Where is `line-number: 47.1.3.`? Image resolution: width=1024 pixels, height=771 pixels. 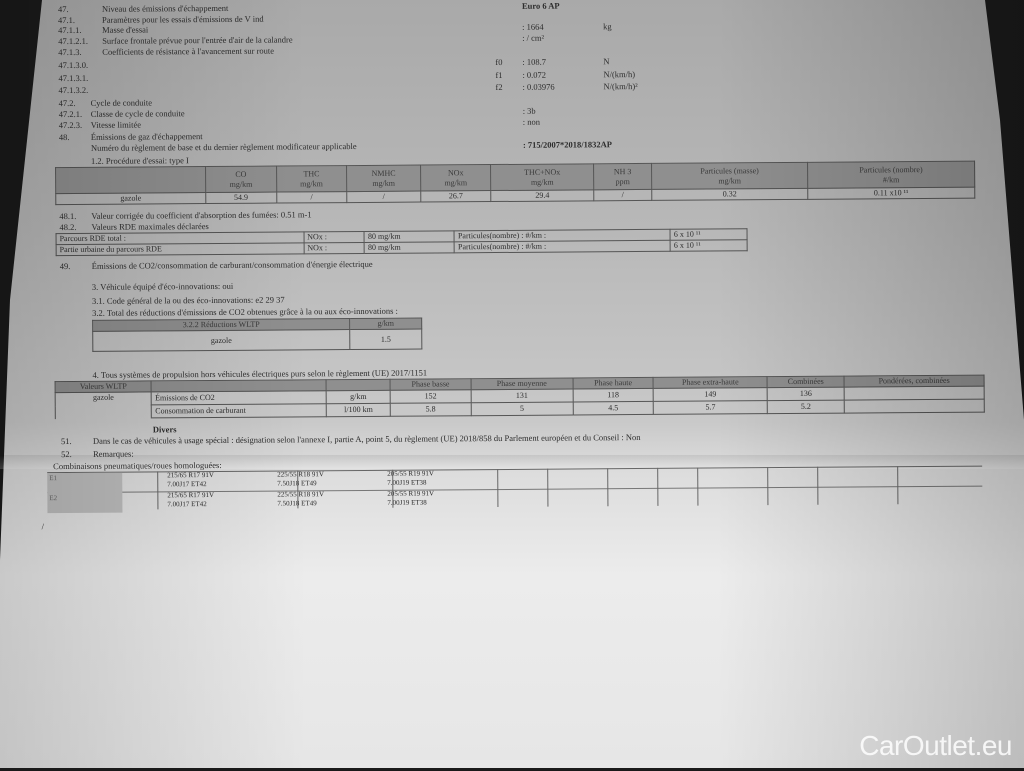 line-number: 47.1.3. is located at coordinates (70, 52).